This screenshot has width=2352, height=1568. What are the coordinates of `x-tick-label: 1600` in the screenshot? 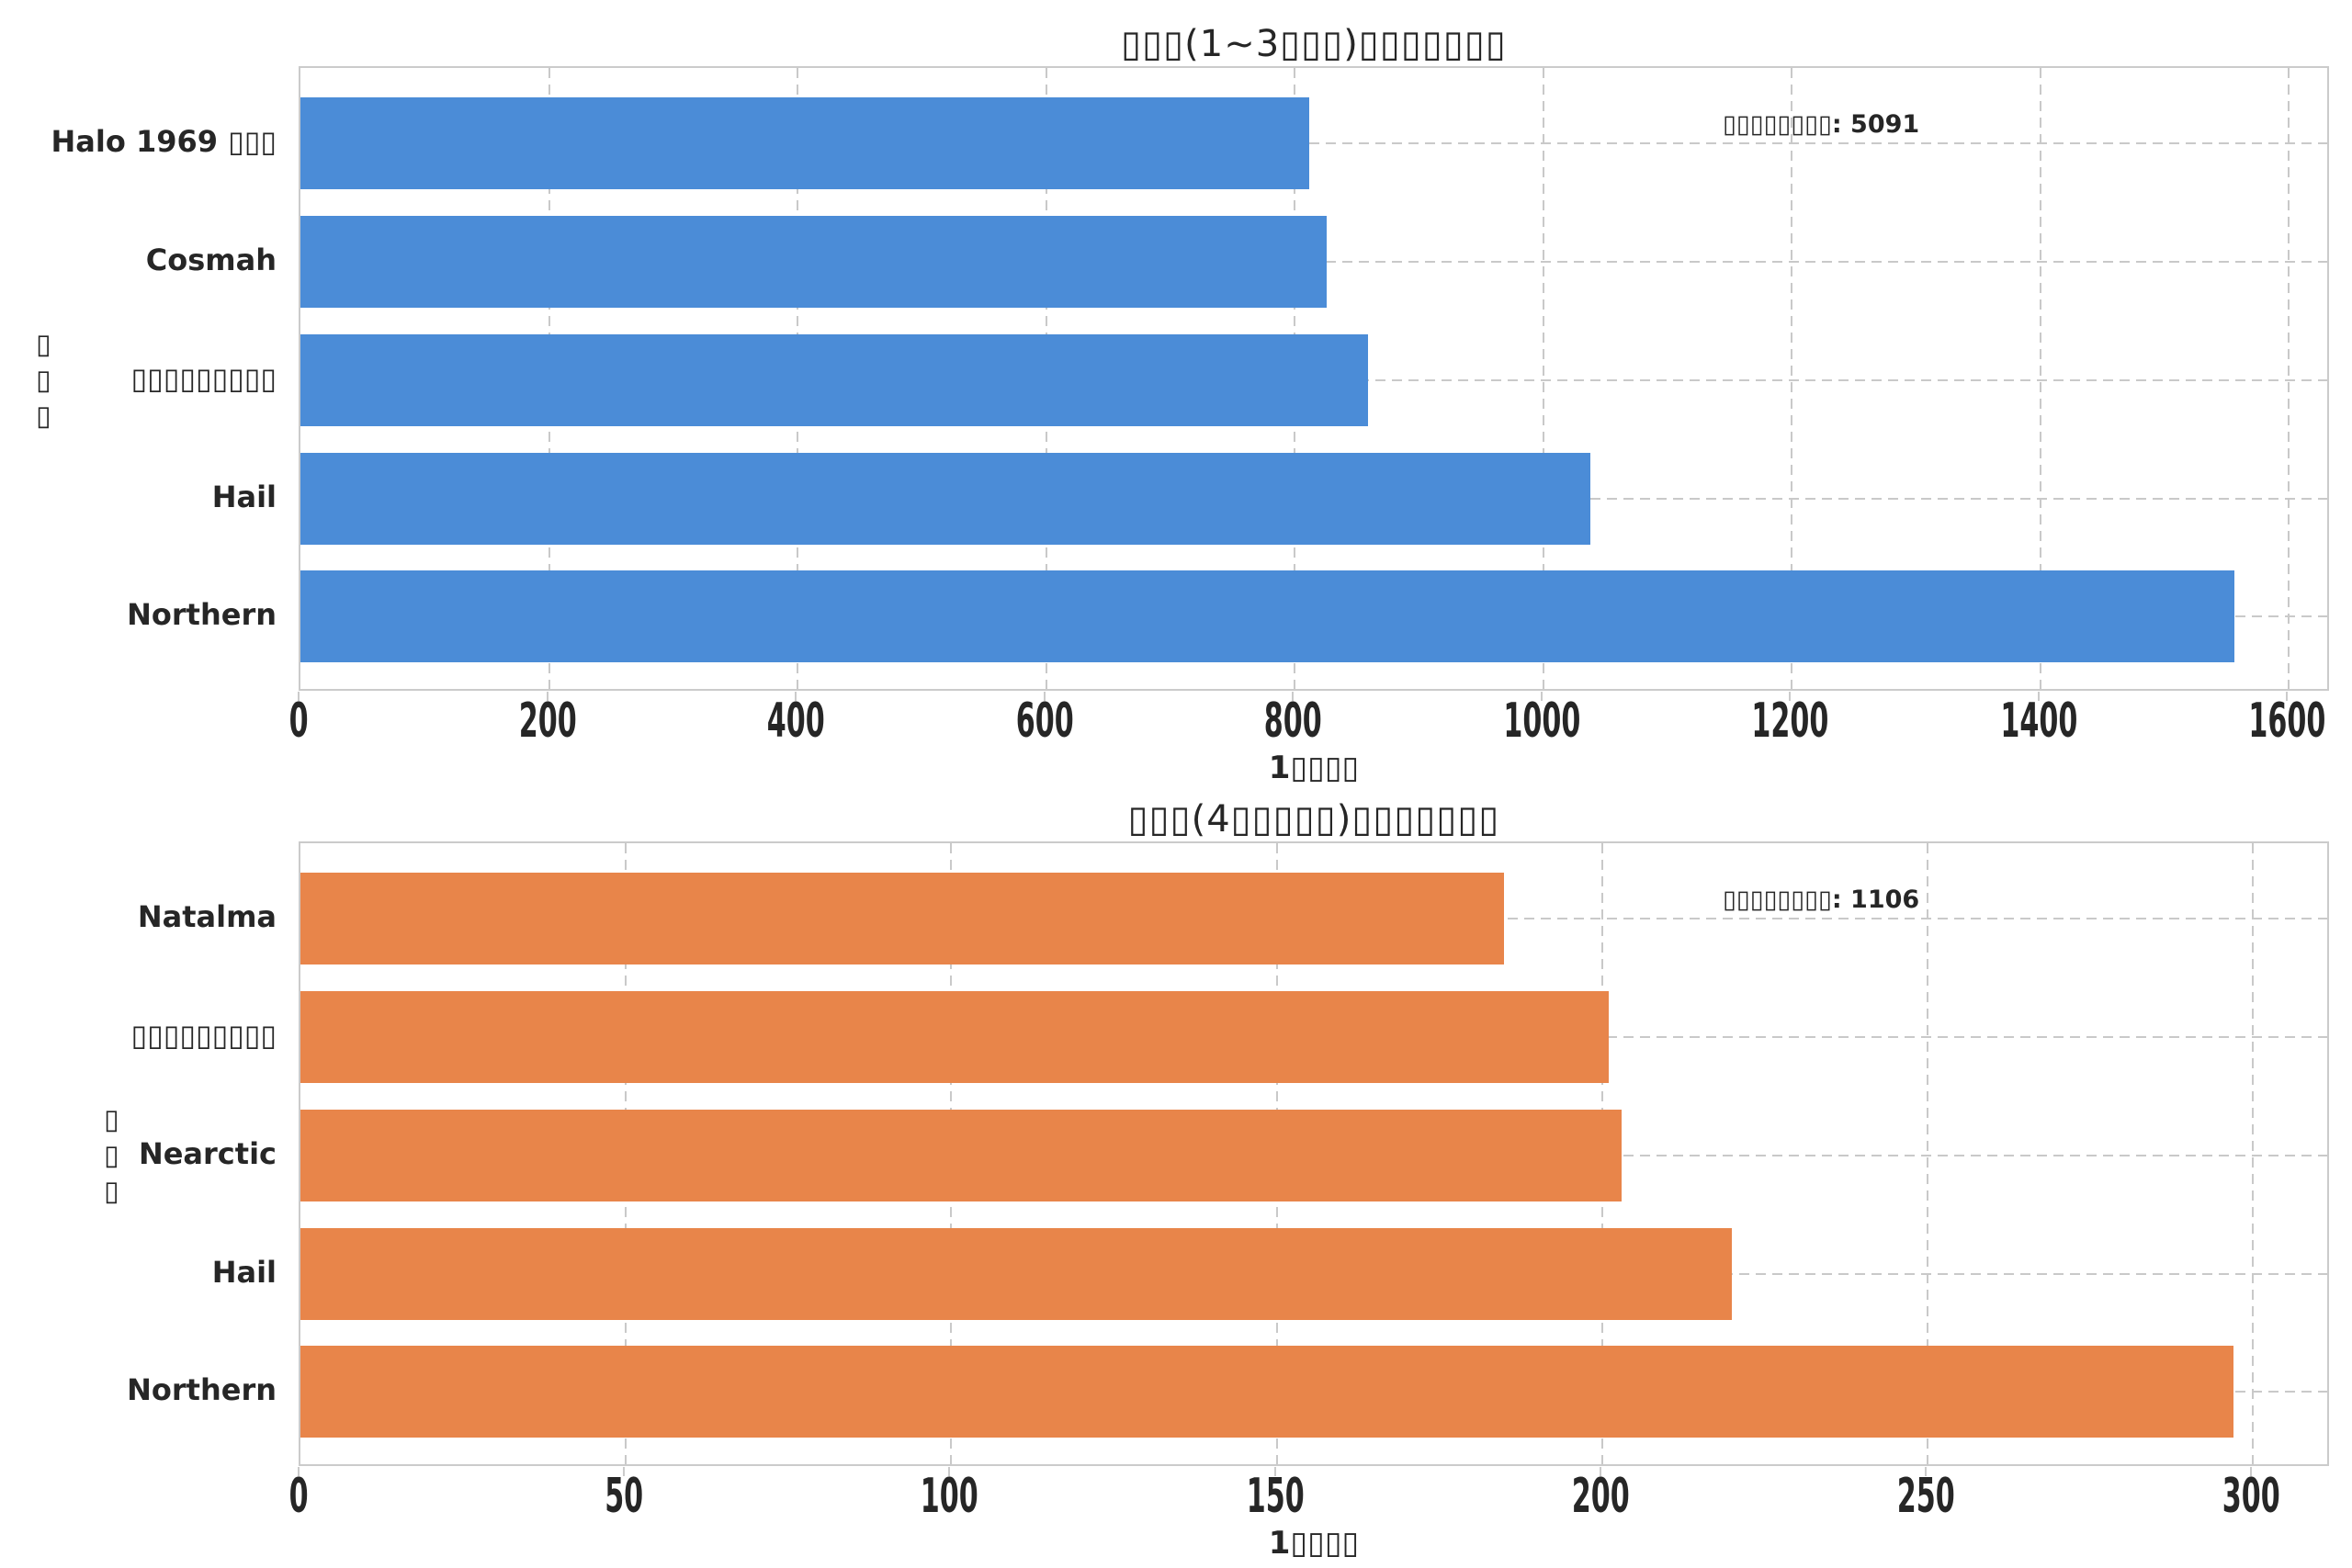 It's located at (2285, 722).